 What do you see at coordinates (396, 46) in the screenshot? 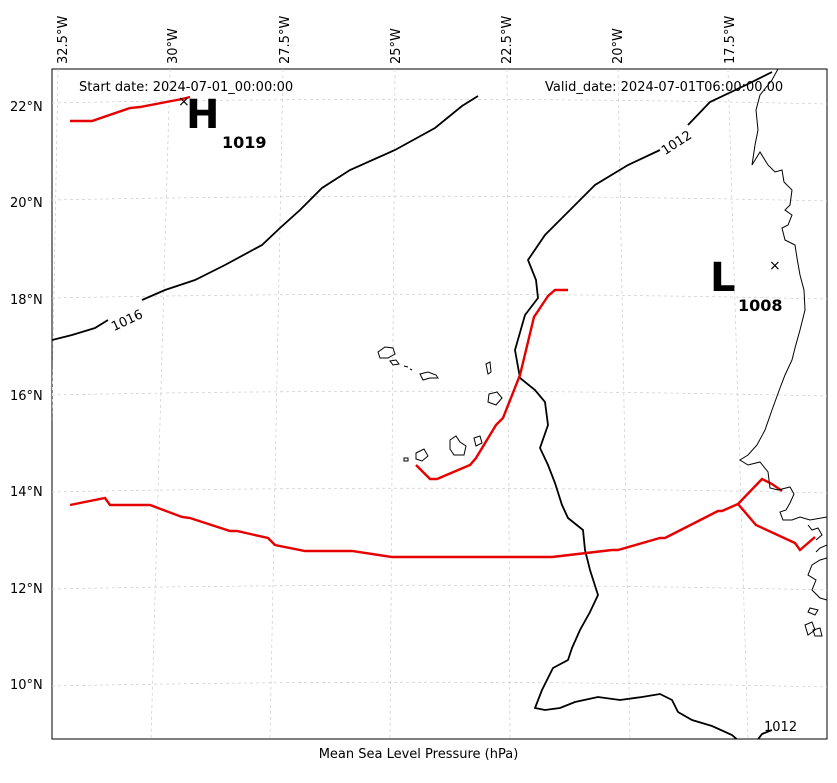
I see `lon-label: 25°W` at bounding box center [396, 46].